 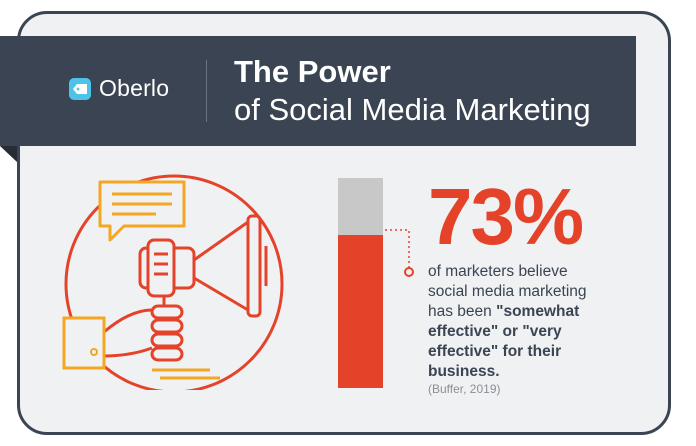 I want to click on stat-line: social media marketing, so click(x=507, y=291).